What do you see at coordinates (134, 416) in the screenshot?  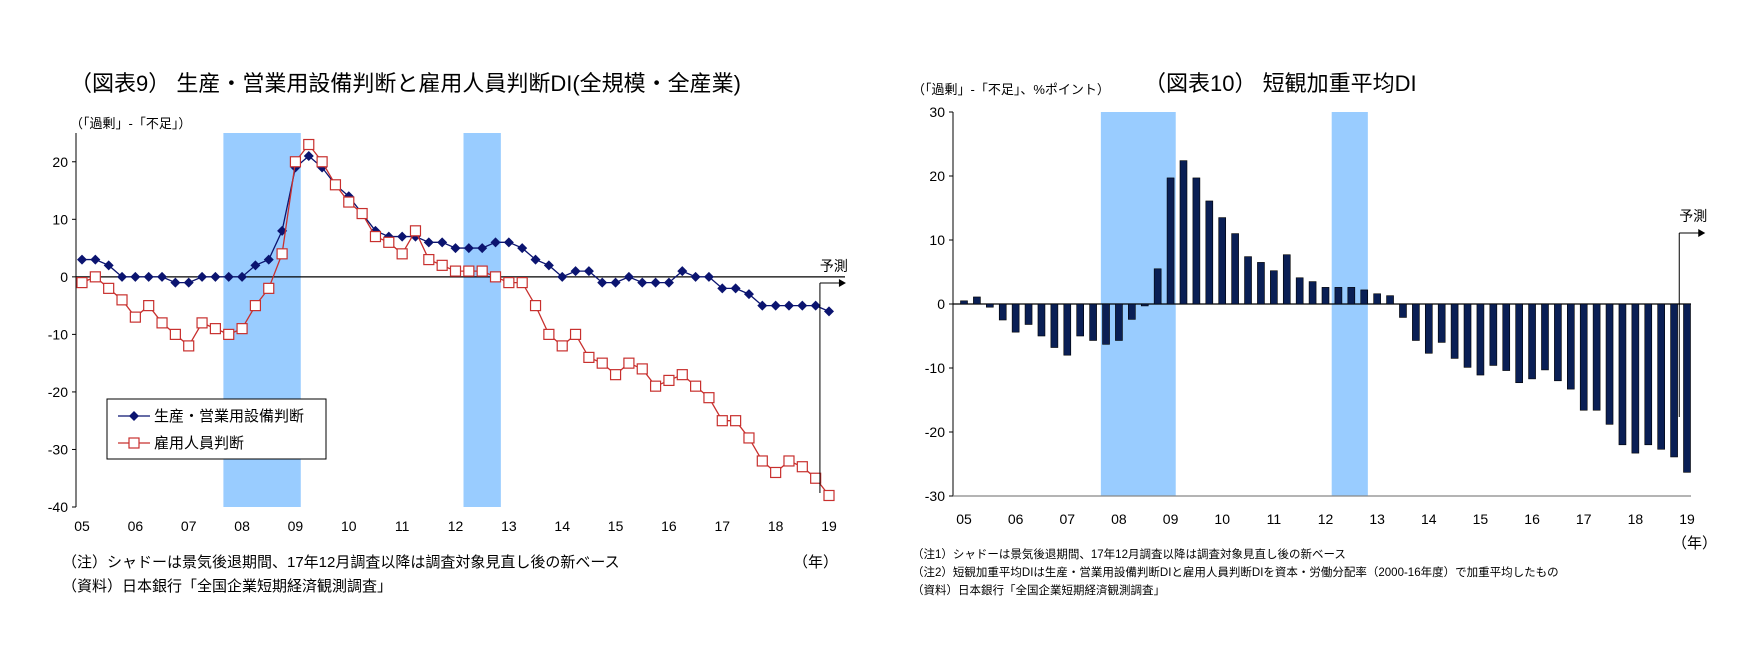 I see `chart1-legend-marker-diamond` at bounding box center [134, 416].